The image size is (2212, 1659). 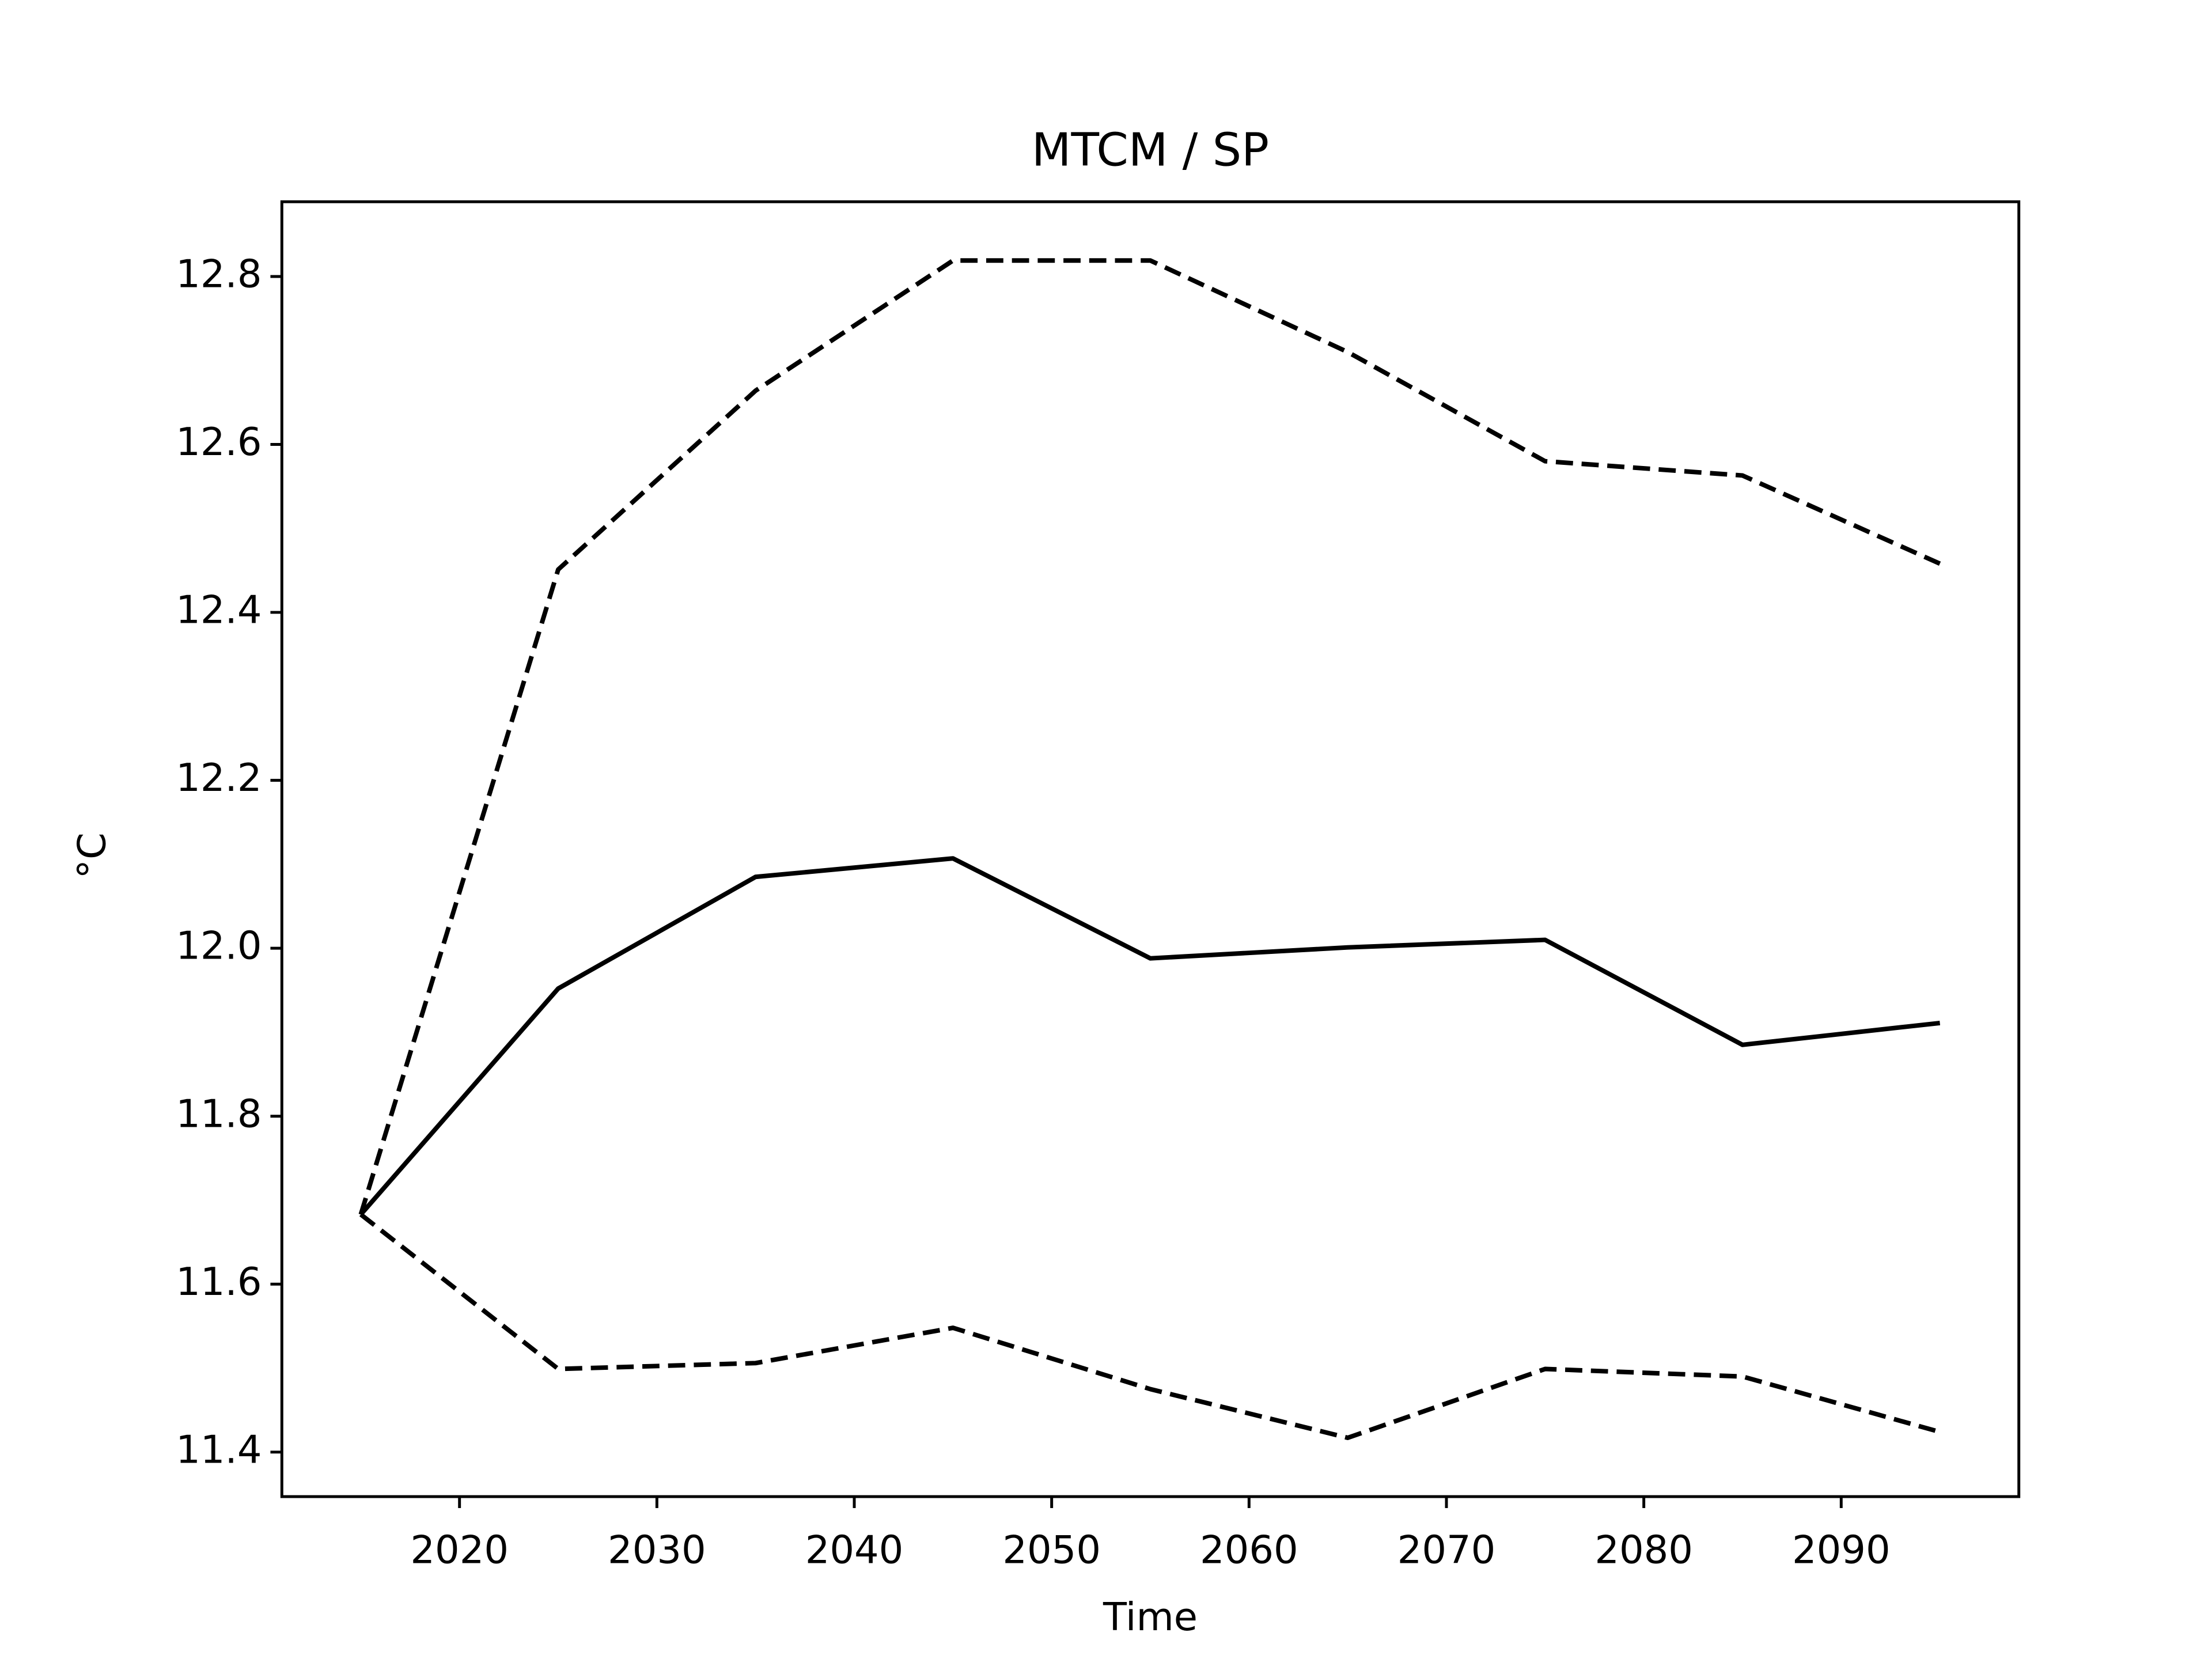 What do you see at coordinates (1446, 1550) in the screenshot?
I see `x-tick-label: 2070` at bounding box center [1446, 1550].